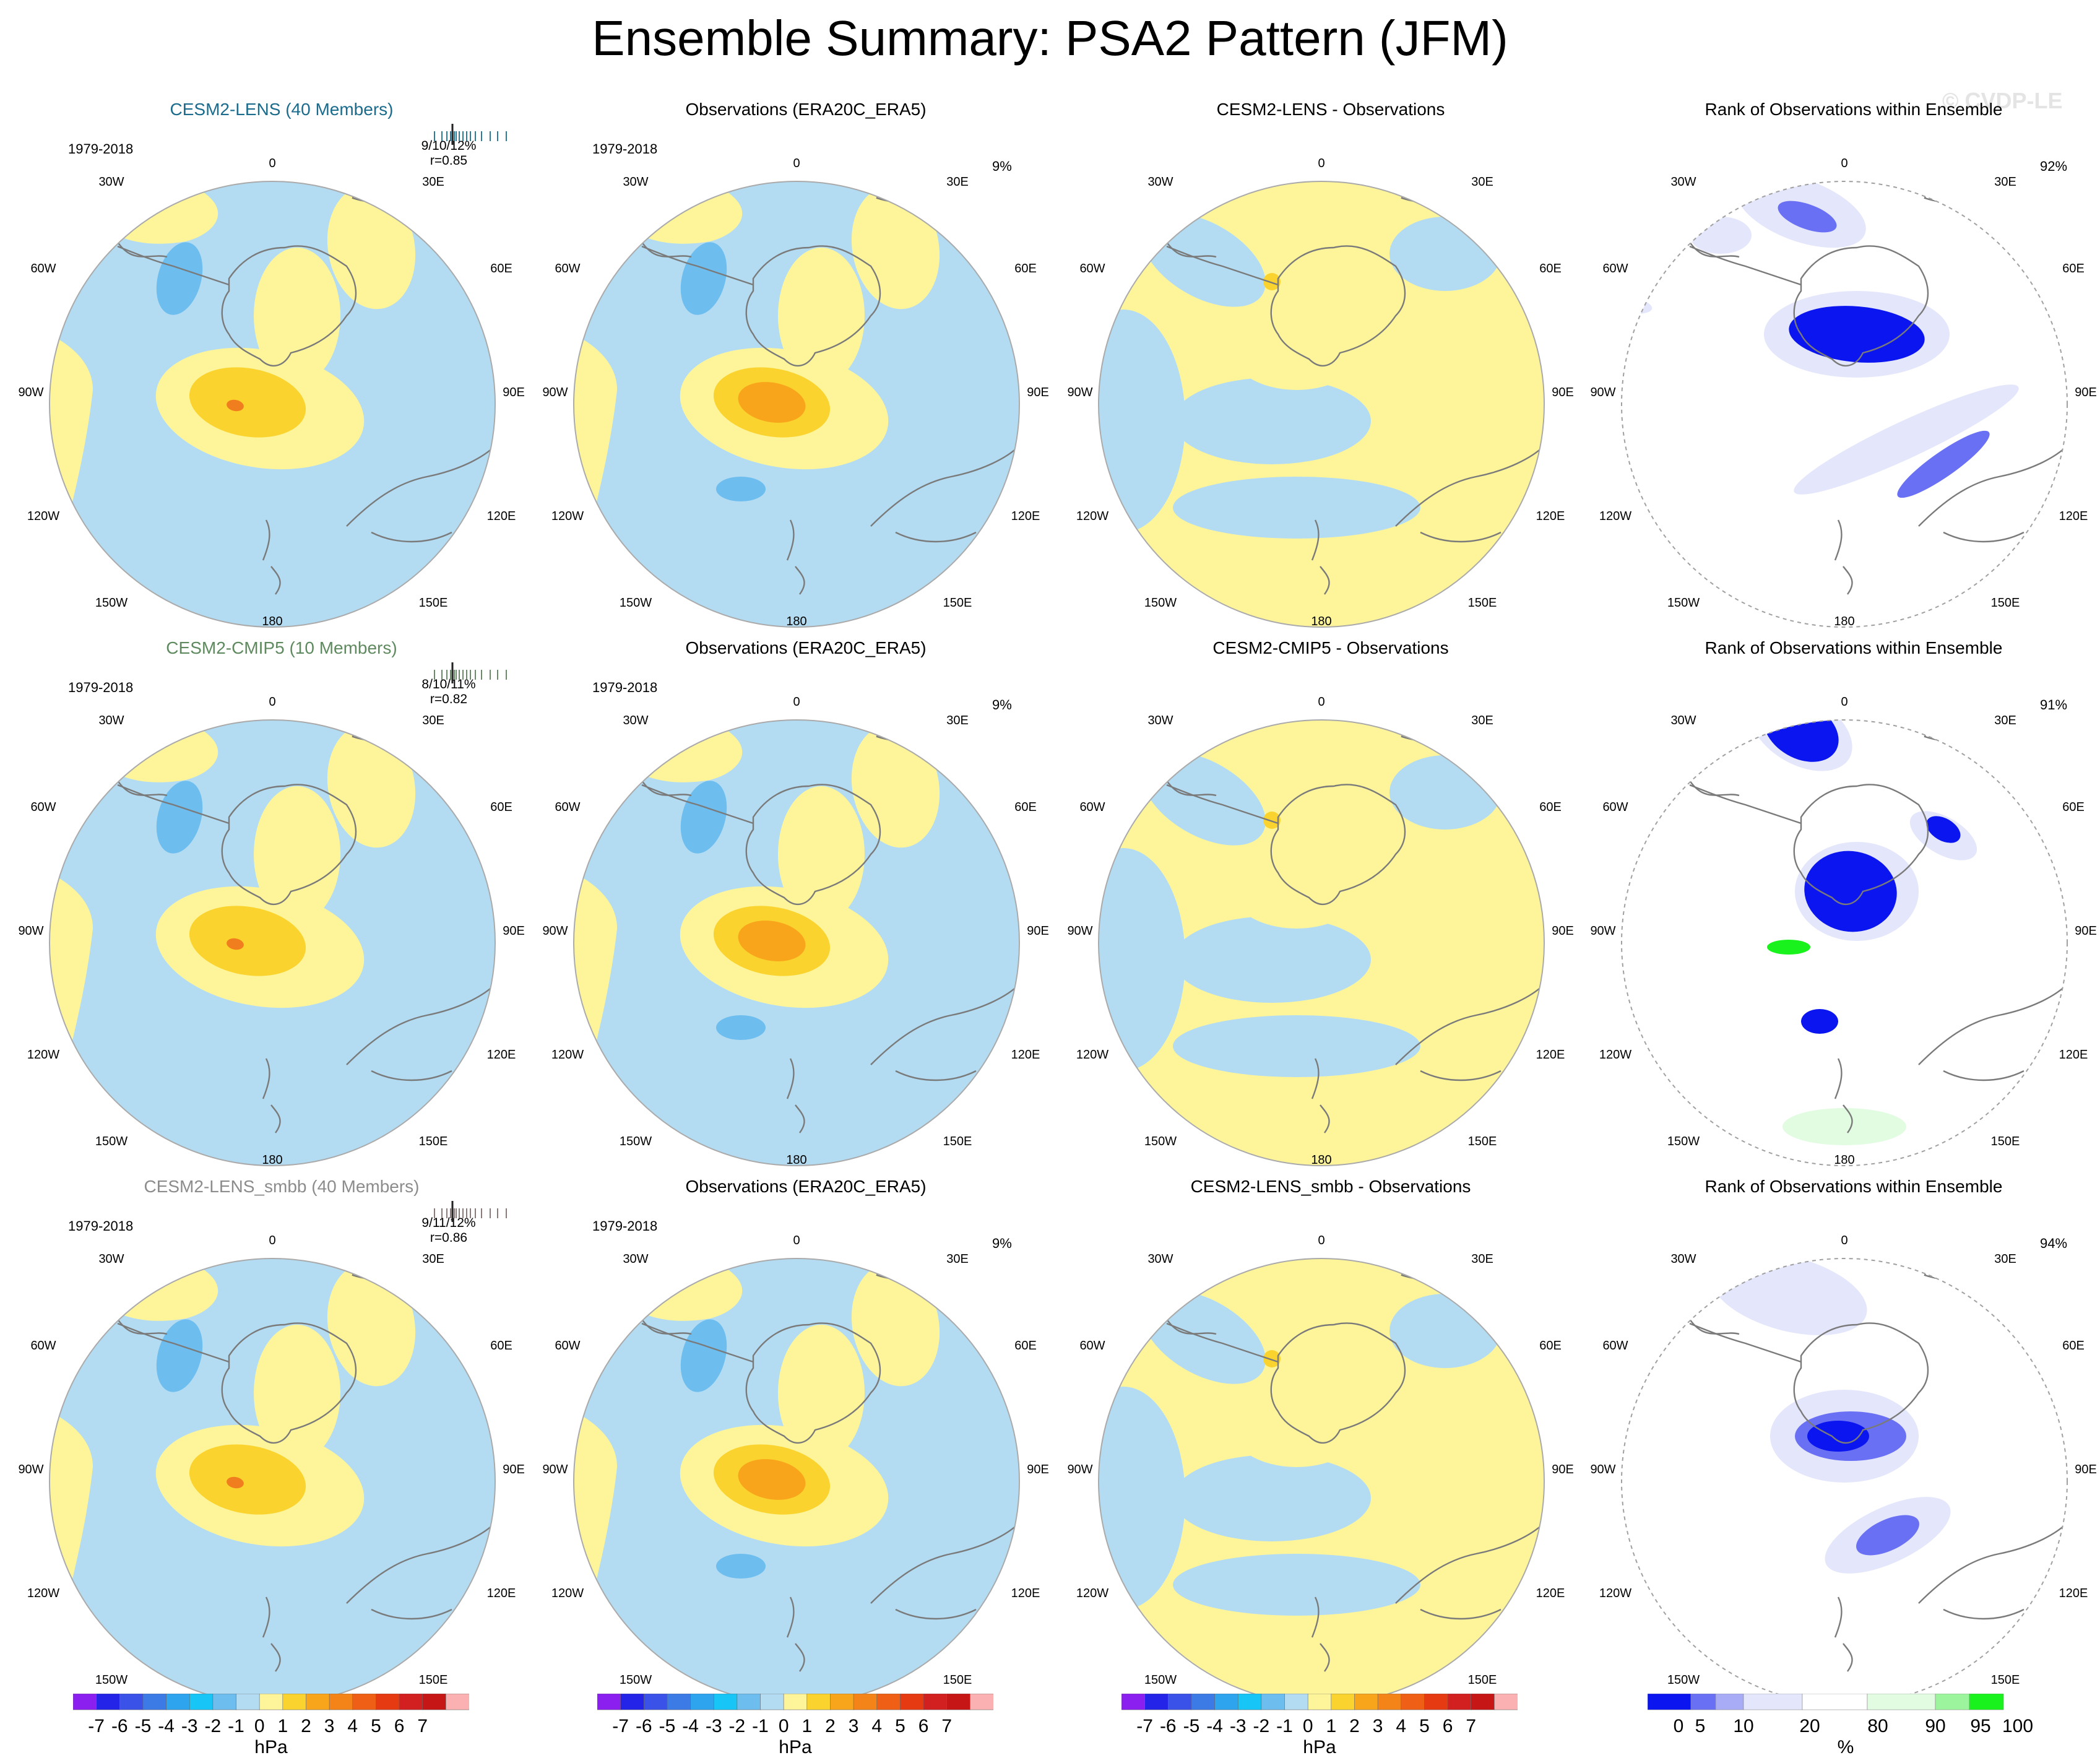 This screenshot has width=2100, height=1763. Describe the element at coordinates (1854, 109) in the screenshot. I see `panel-title: Rank of Observations within Ensemble` at that location.